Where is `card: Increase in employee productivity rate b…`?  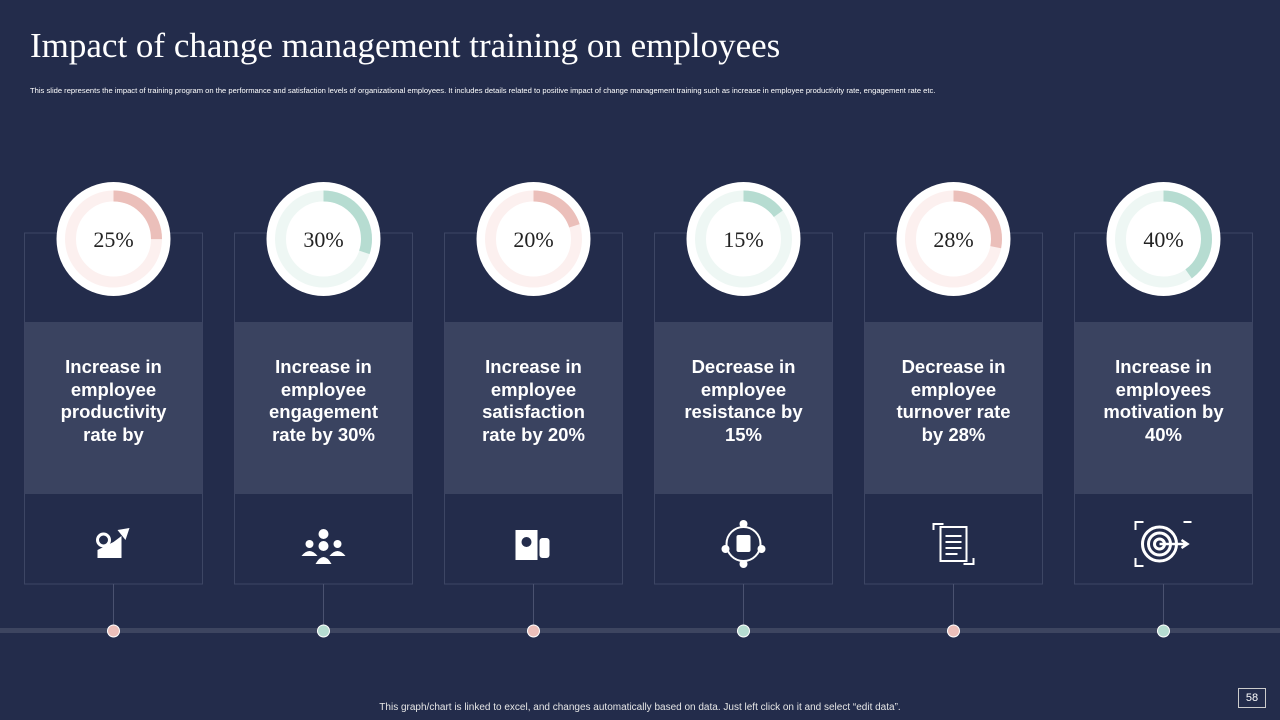
card: Increase in employee productivity rate b… is located at coordinates (114, 408).